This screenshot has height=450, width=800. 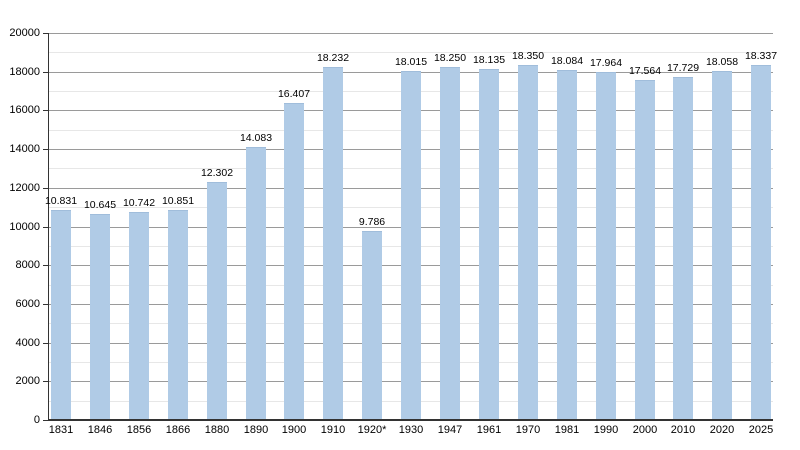 I want to click on bar-1981, so click(x=567, y=245).